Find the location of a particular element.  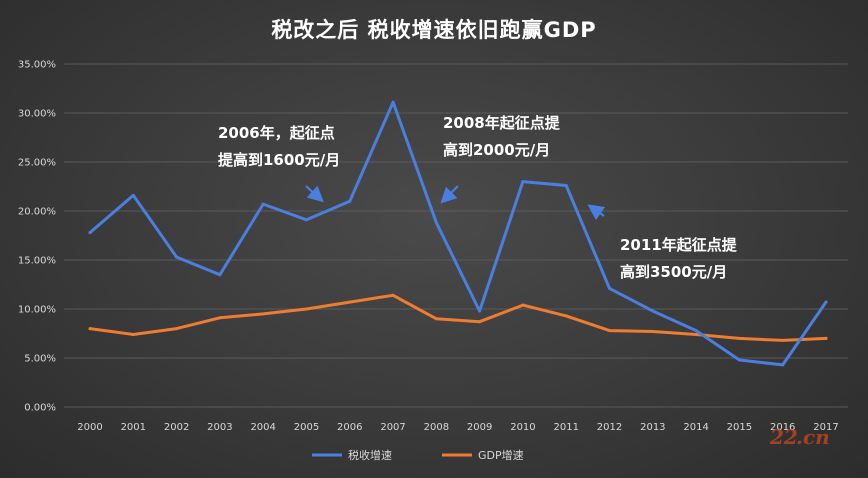

annotation-text: 2011年起征点提 is located at coordinates (679, 245).